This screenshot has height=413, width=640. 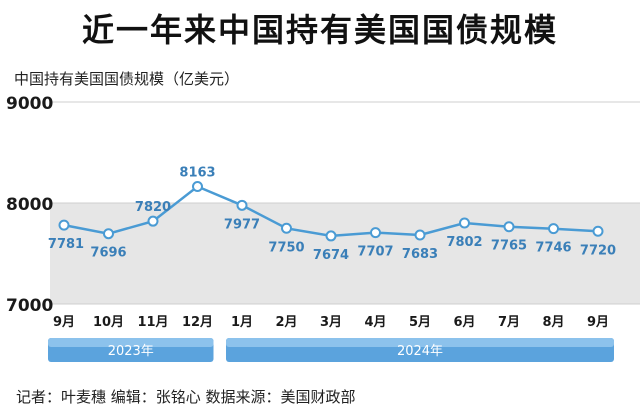 I want to click on data-label: 7683, so click(x=420, y=254).